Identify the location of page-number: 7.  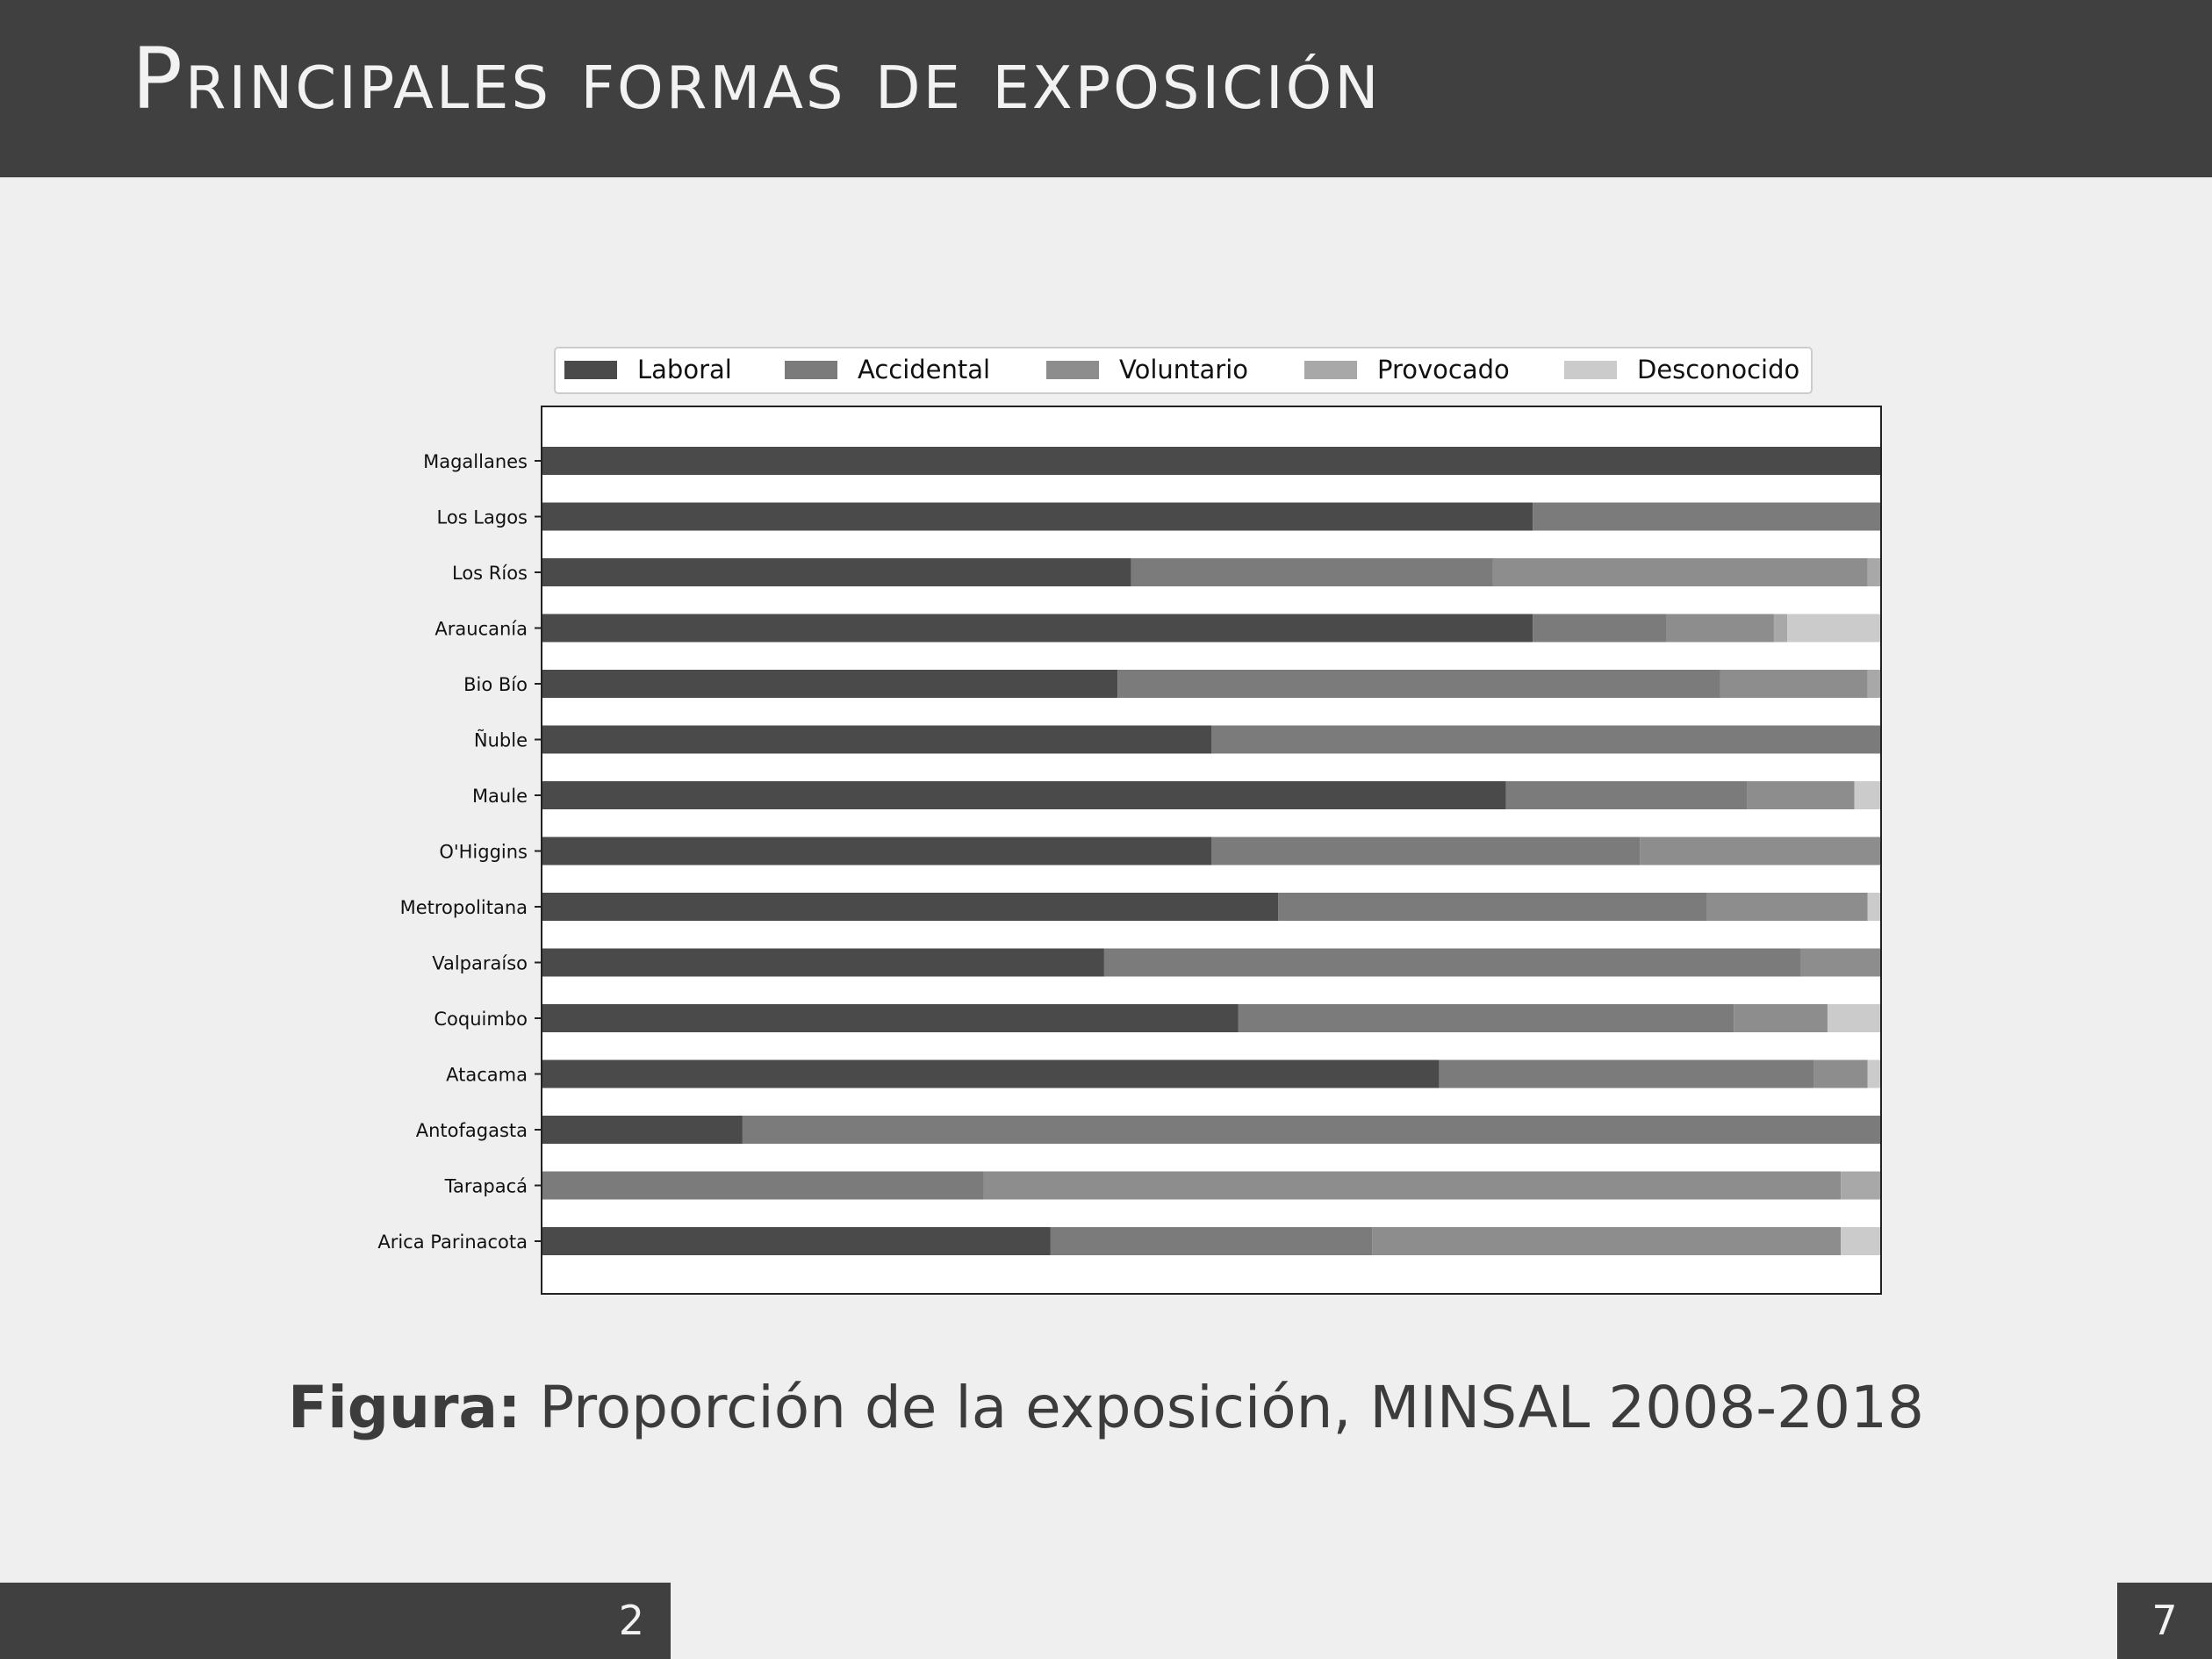
(2164, 1621).